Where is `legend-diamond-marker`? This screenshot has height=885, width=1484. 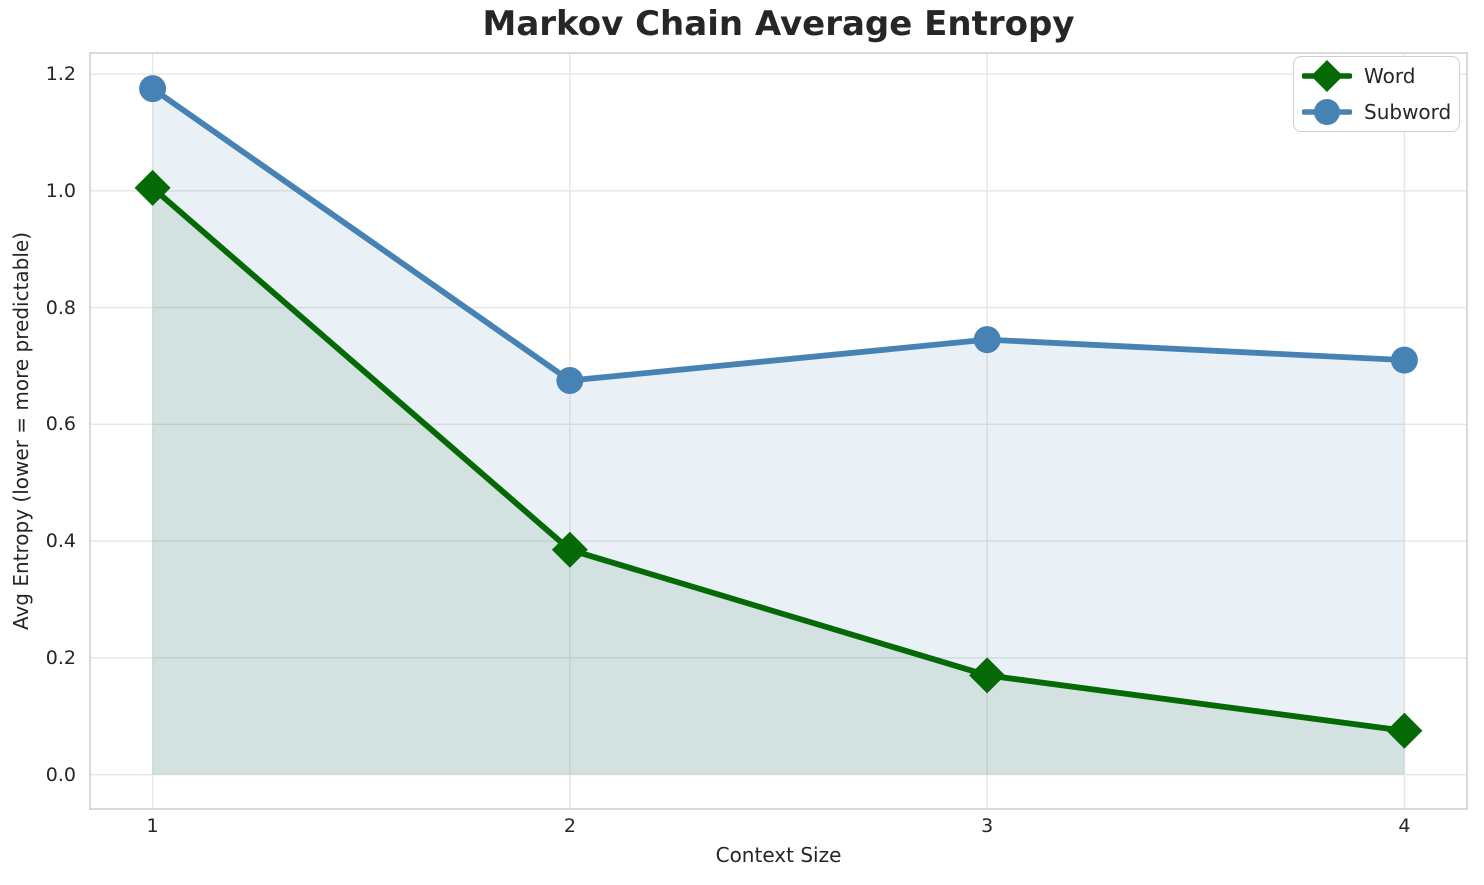
legend-diamond-marker is located at coordinates (1327, 76).